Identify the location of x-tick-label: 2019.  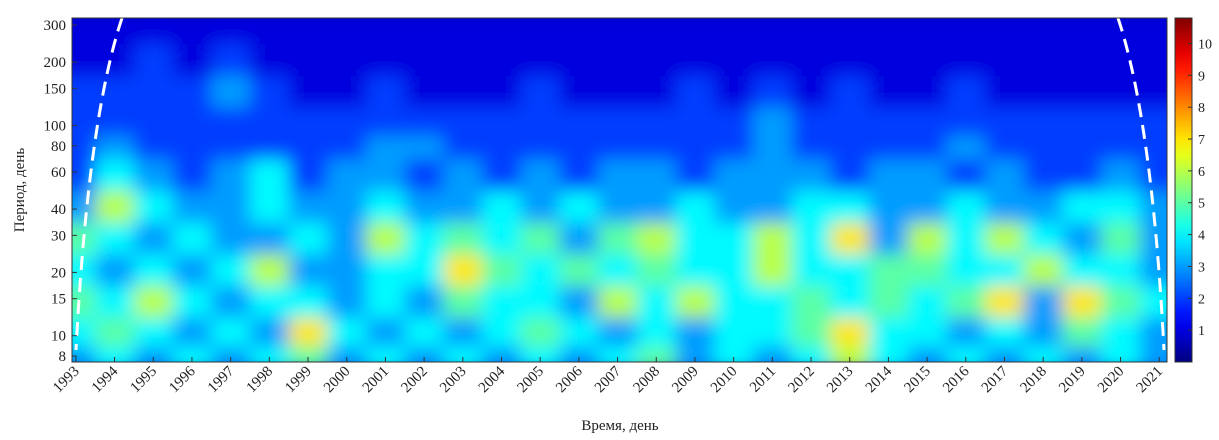
(1072, 380).